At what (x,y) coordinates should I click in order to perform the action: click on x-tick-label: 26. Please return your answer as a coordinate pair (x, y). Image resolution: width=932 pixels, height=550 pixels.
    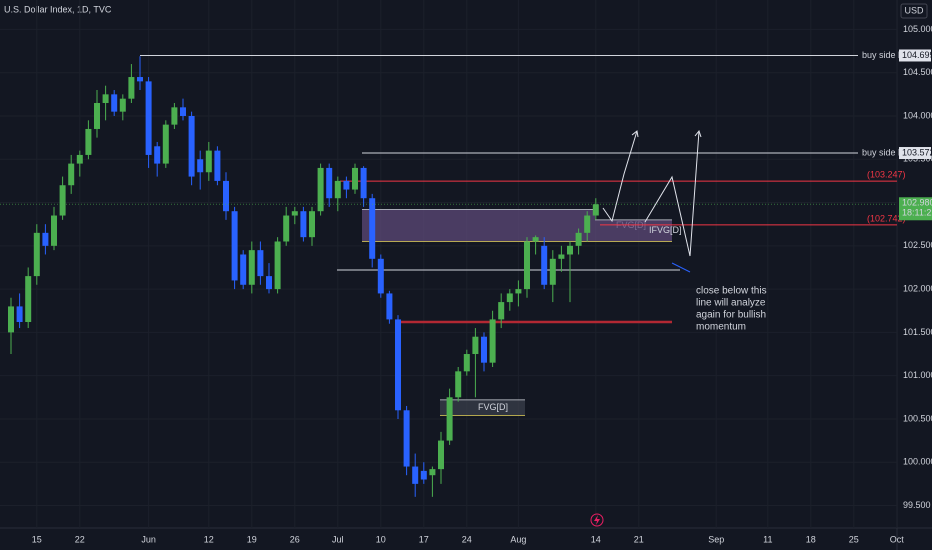
    Looking at the image, I should click on (295, 539).